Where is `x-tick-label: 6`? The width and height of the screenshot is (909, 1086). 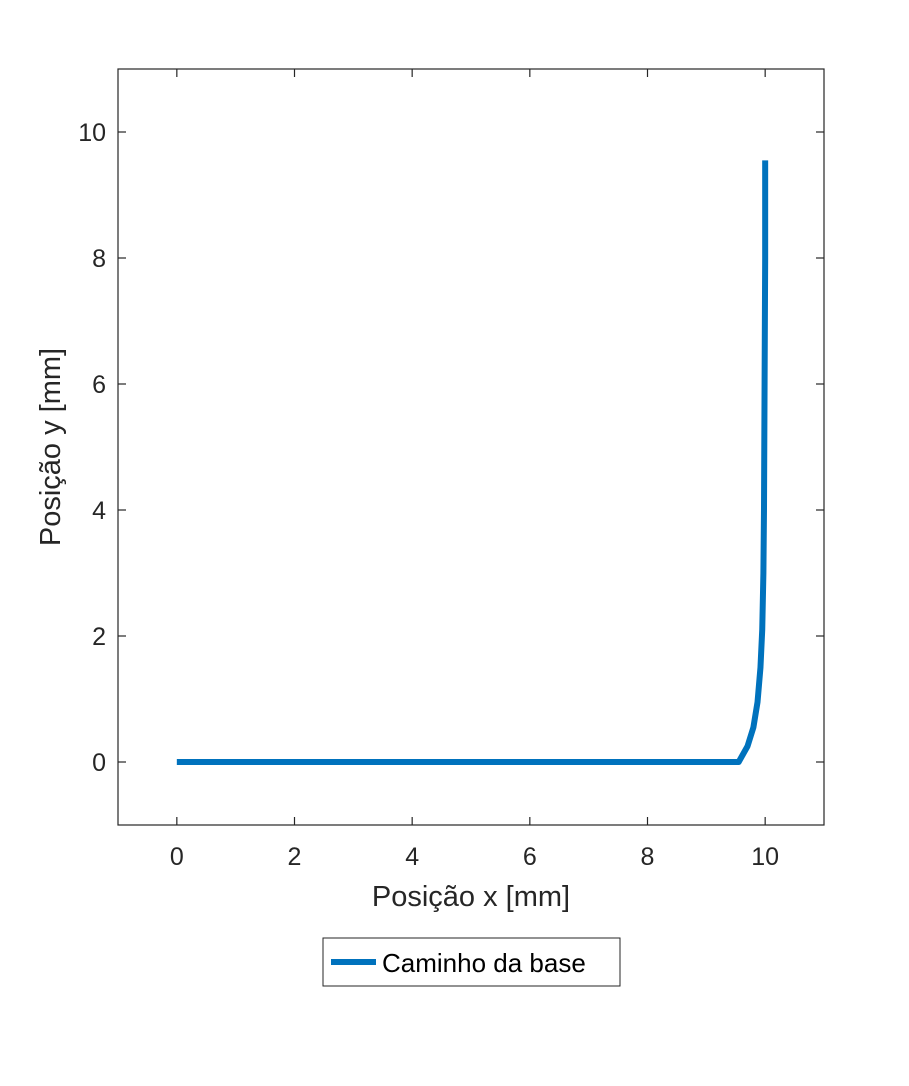
x-tick-label: 6 is located at coordinates (530, 857).